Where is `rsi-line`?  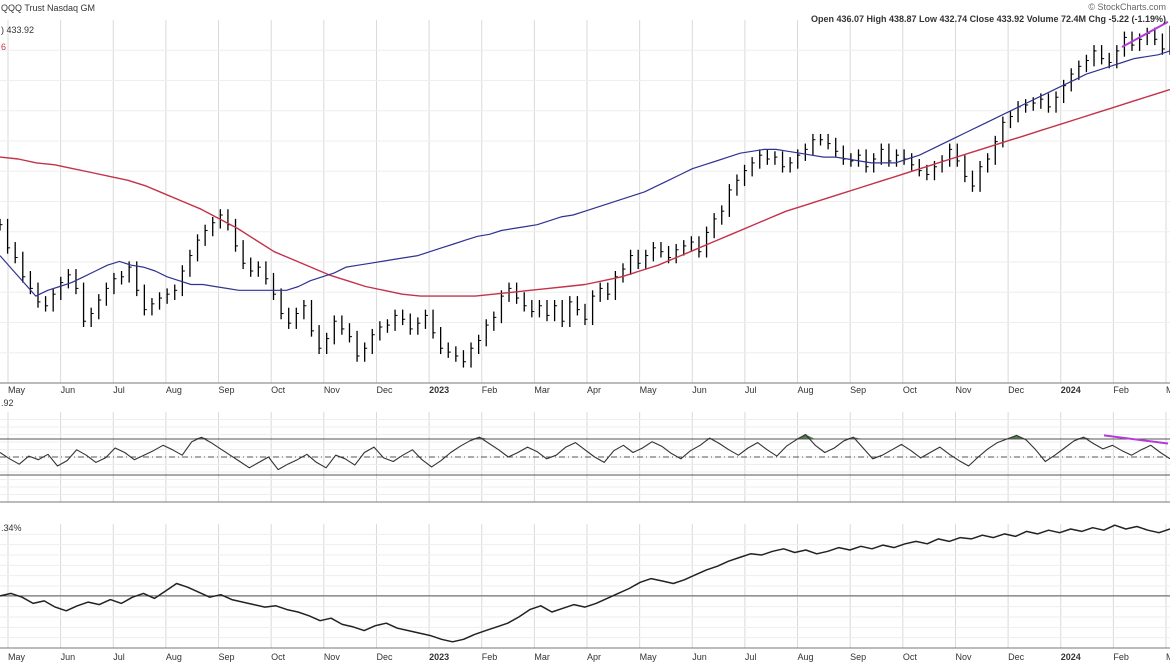
rsi-line is located at coordinates (585, 452).